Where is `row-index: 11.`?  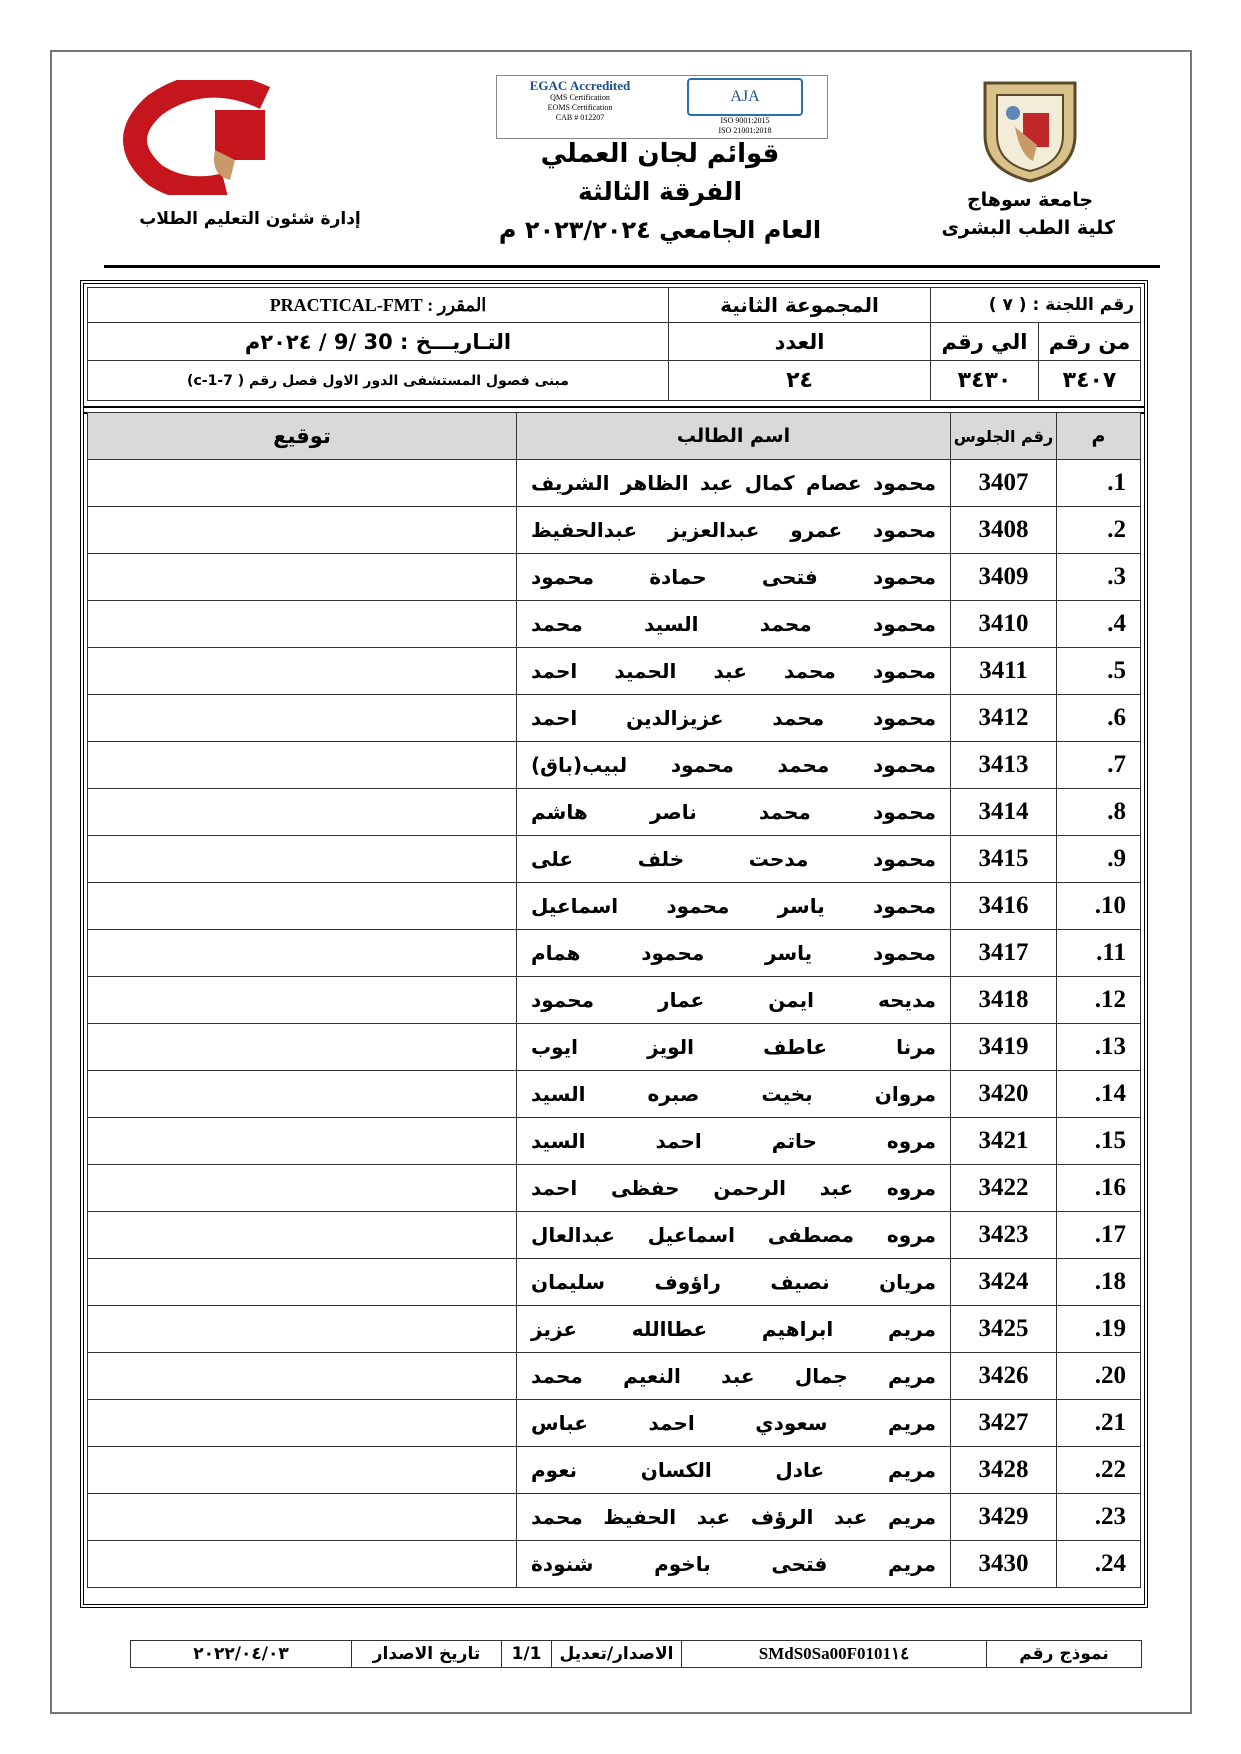
row-index: 11. is located at coordinates (1098, 953).